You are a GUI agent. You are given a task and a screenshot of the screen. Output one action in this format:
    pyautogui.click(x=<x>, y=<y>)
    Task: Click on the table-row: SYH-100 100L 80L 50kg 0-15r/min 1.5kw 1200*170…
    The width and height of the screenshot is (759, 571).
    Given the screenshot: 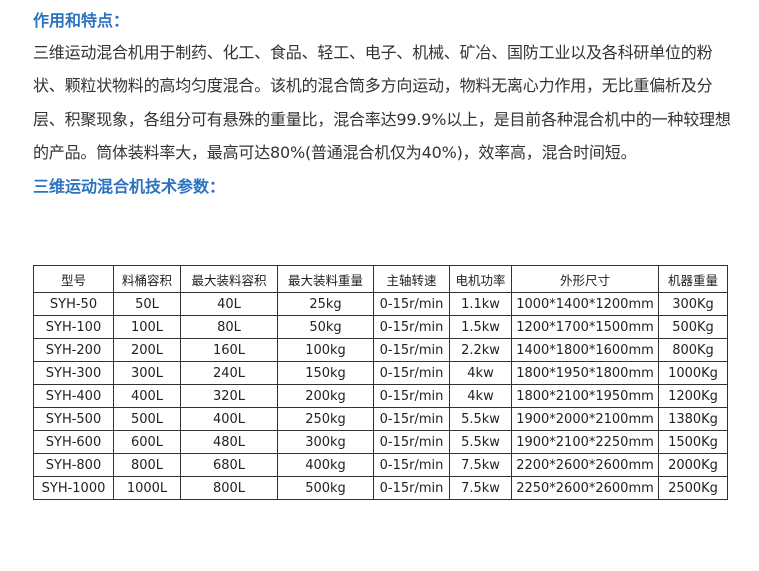 What is the action you would take?
    pyautogui.click(x=380, y=327)
    